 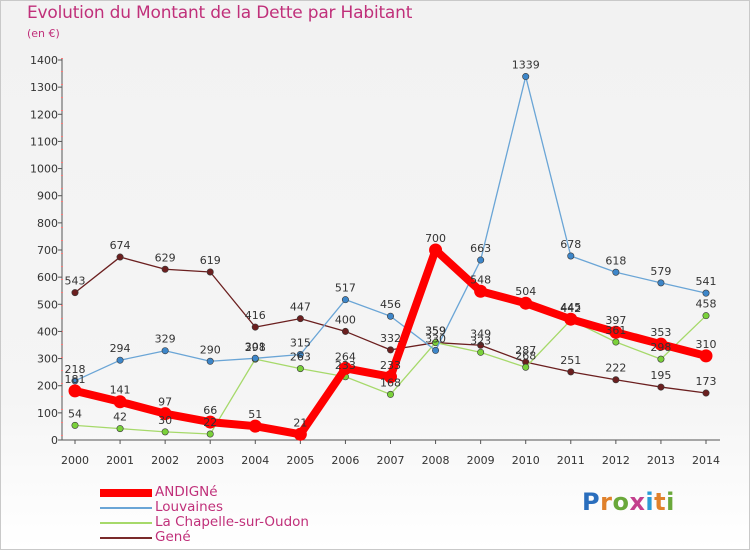 I want to click on data-label-la-chapelle-sur-oudon: 298, so click(x=255, y=347).